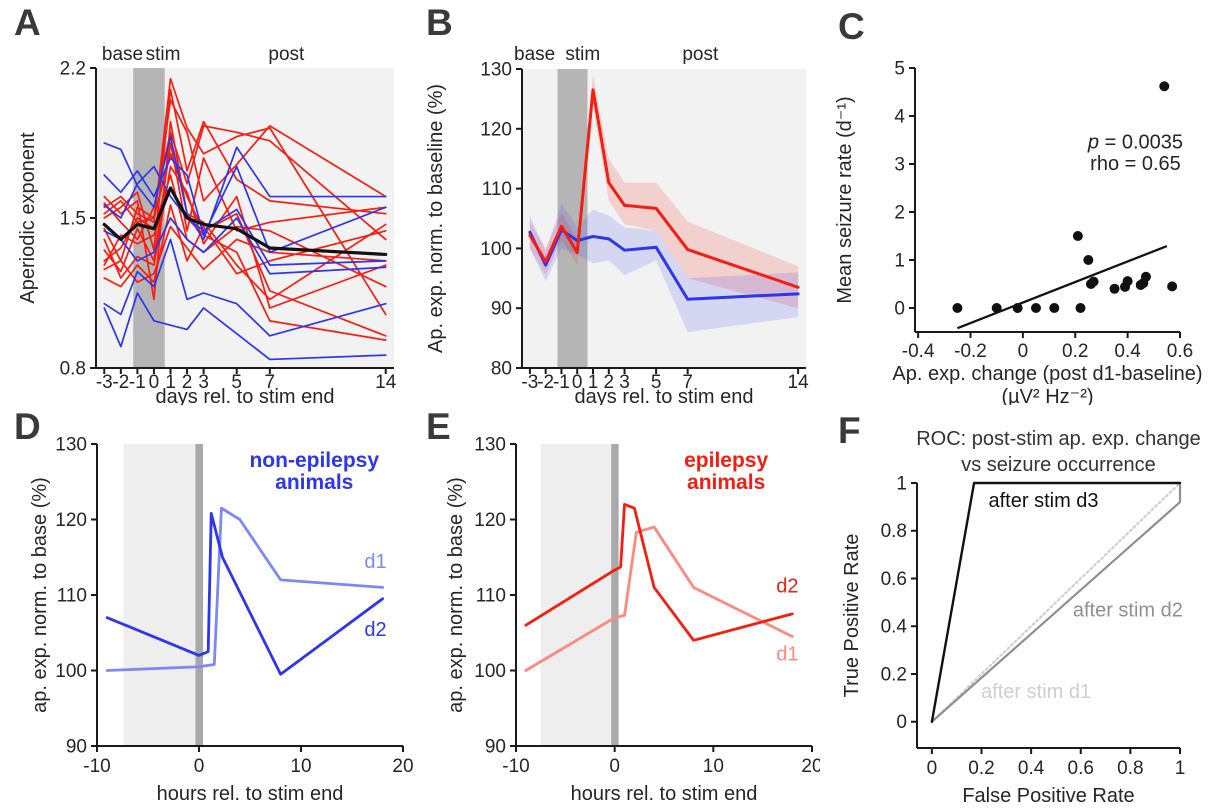 The image size is (1225, 809). What do you see at coordinates (899, 261) in the screenshot?
I see `y-tick-label: 1` at bounding box center [899, 261].